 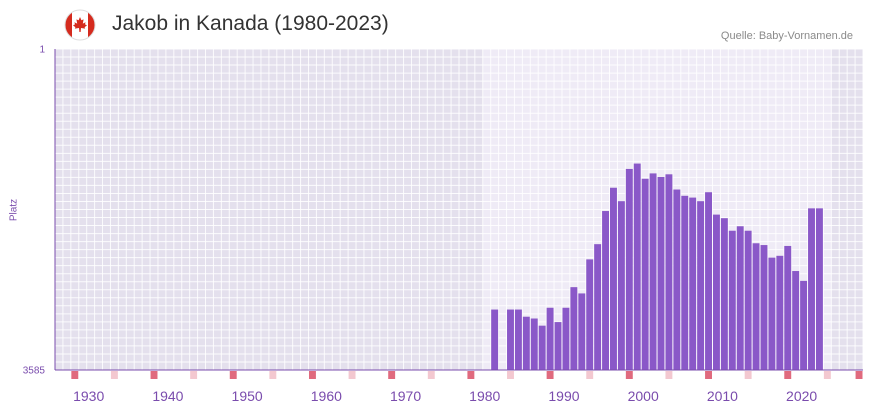 What do you see at coordinates (606, 290) in the screenshot?
I see `bar-1995` at bounding box center [606, 290].